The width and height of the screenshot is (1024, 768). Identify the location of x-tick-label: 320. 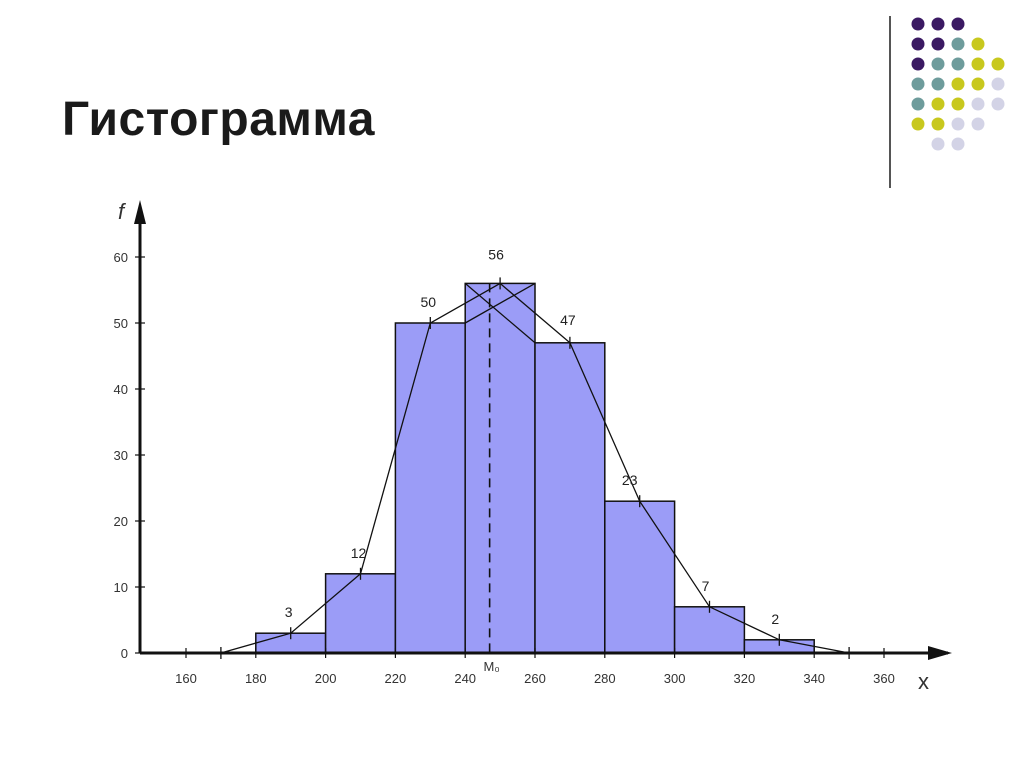
(745, 678).